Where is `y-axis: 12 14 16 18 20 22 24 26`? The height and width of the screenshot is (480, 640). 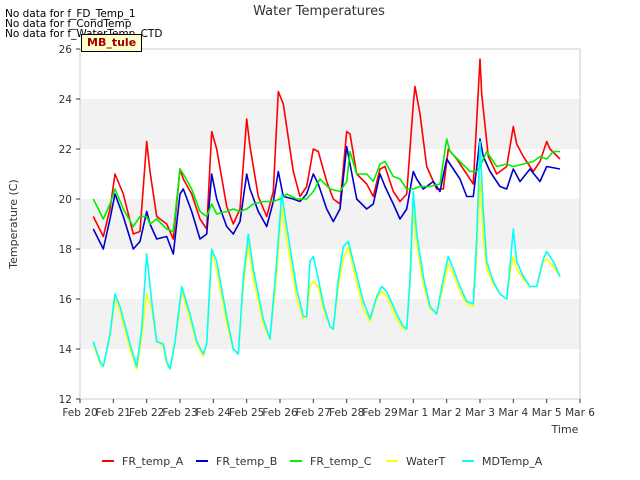 y-axis: 12 14 16 18 20 22 24 26 is located at coordinates (69, 225).